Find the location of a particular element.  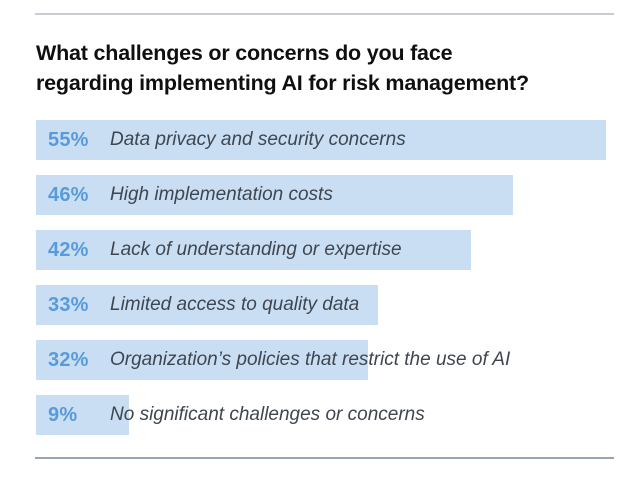

bar-value-label: 32% is located at coordinates (68, 360).